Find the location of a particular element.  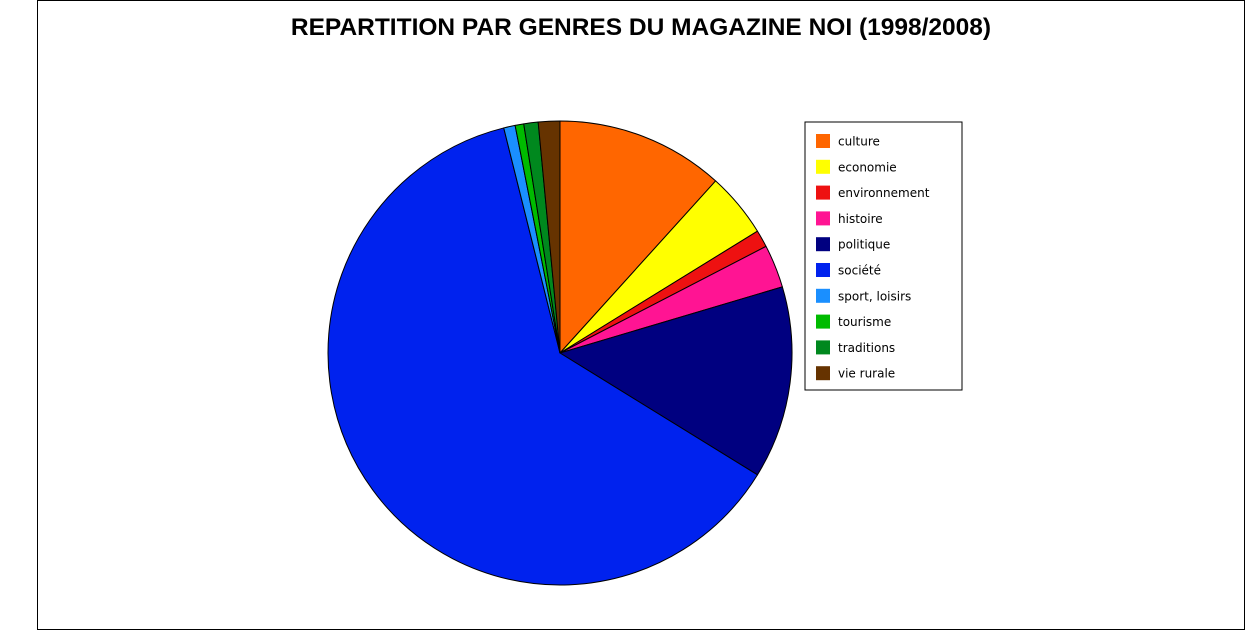

legend-label: culture is located at coordinates (859, 142).